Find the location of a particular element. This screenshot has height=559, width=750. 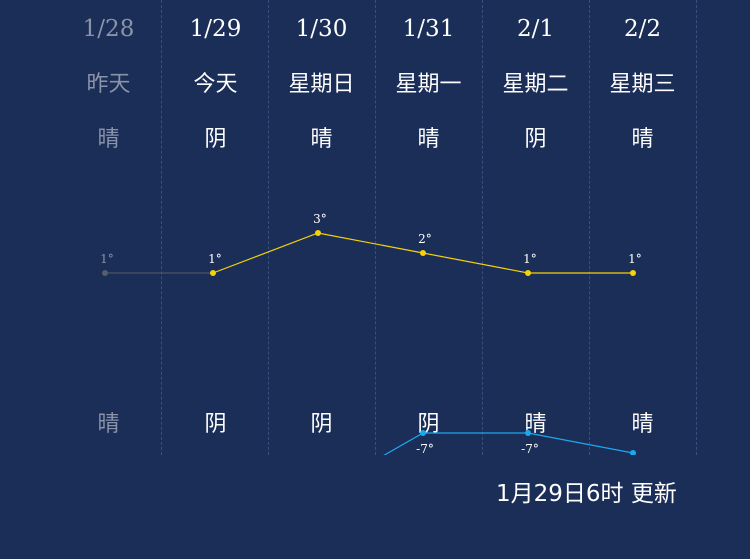

high-temp-label: 2° is located at coordinates (425, 239).